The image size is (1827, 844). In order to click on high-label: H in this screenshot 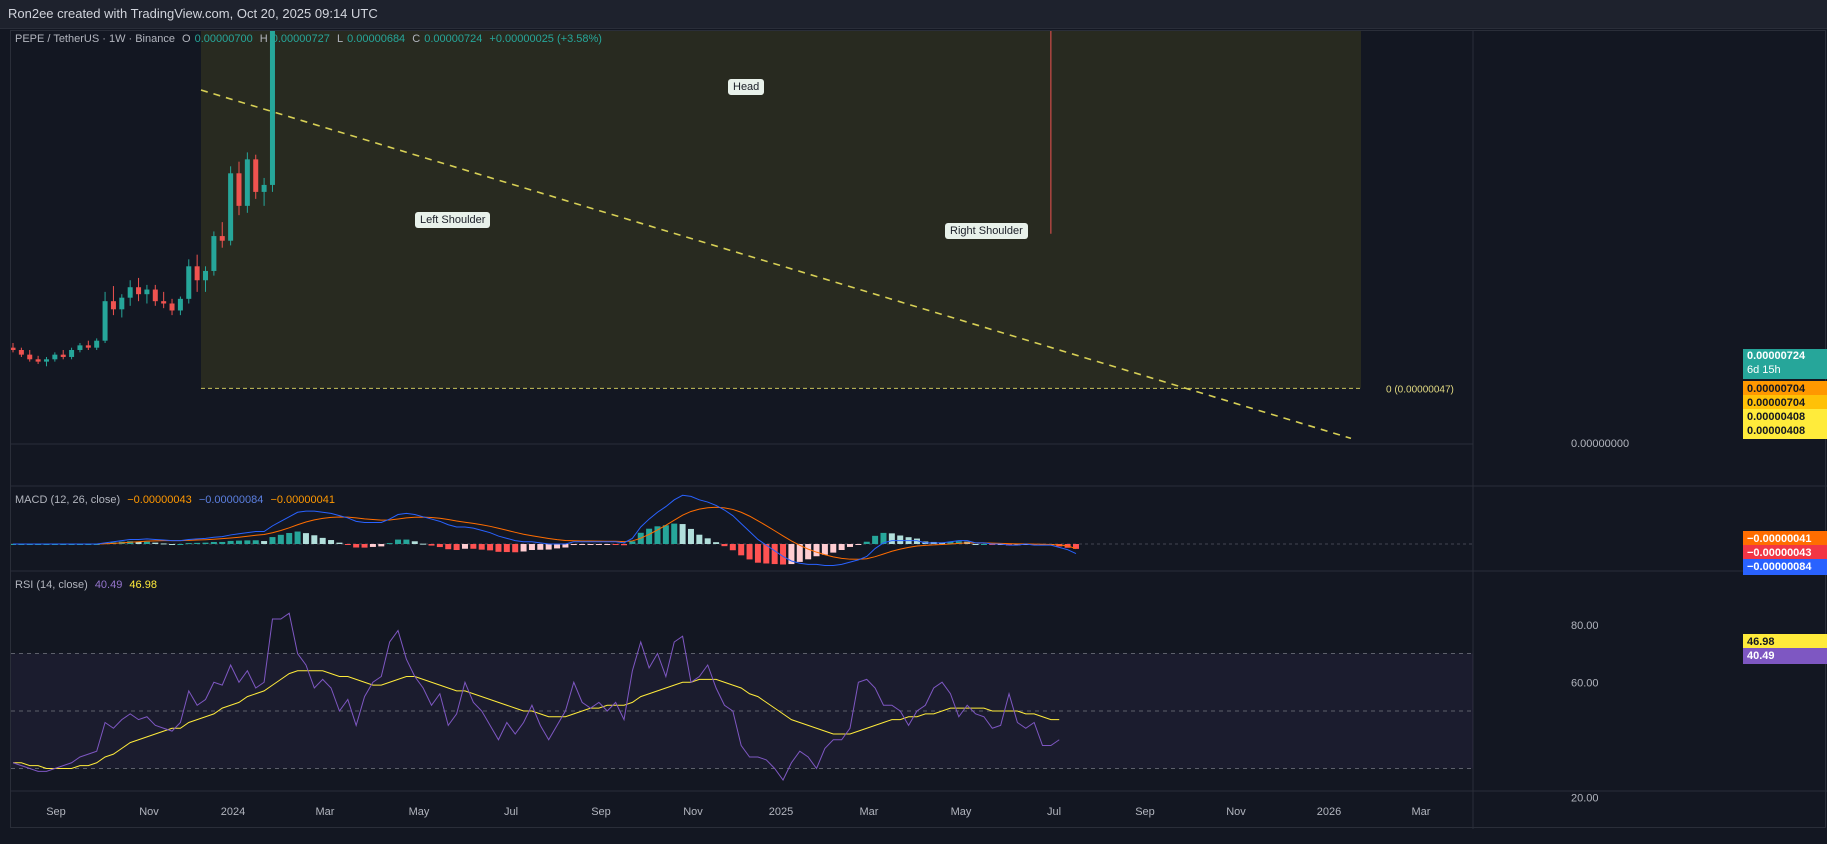, I will do `click(263, 39)`.